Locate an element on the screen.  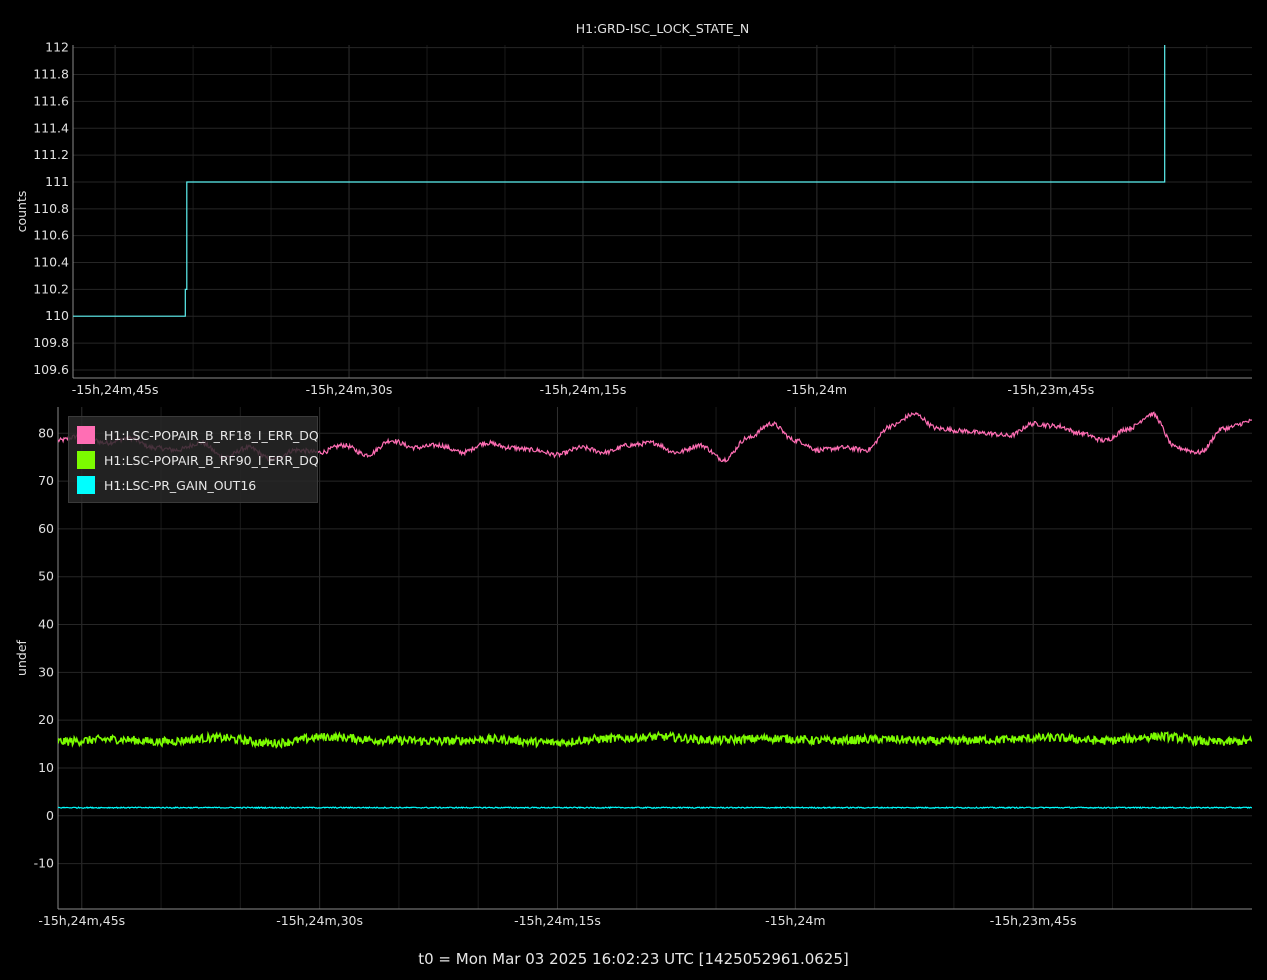
y-tick-label: 111.2 is located at coordinates (51, 154).